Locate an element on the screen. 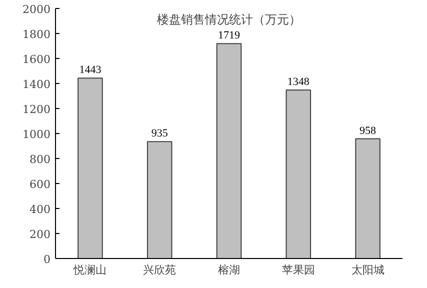  x-tick-label: 苹果园 is located at coordinates (298, 270).